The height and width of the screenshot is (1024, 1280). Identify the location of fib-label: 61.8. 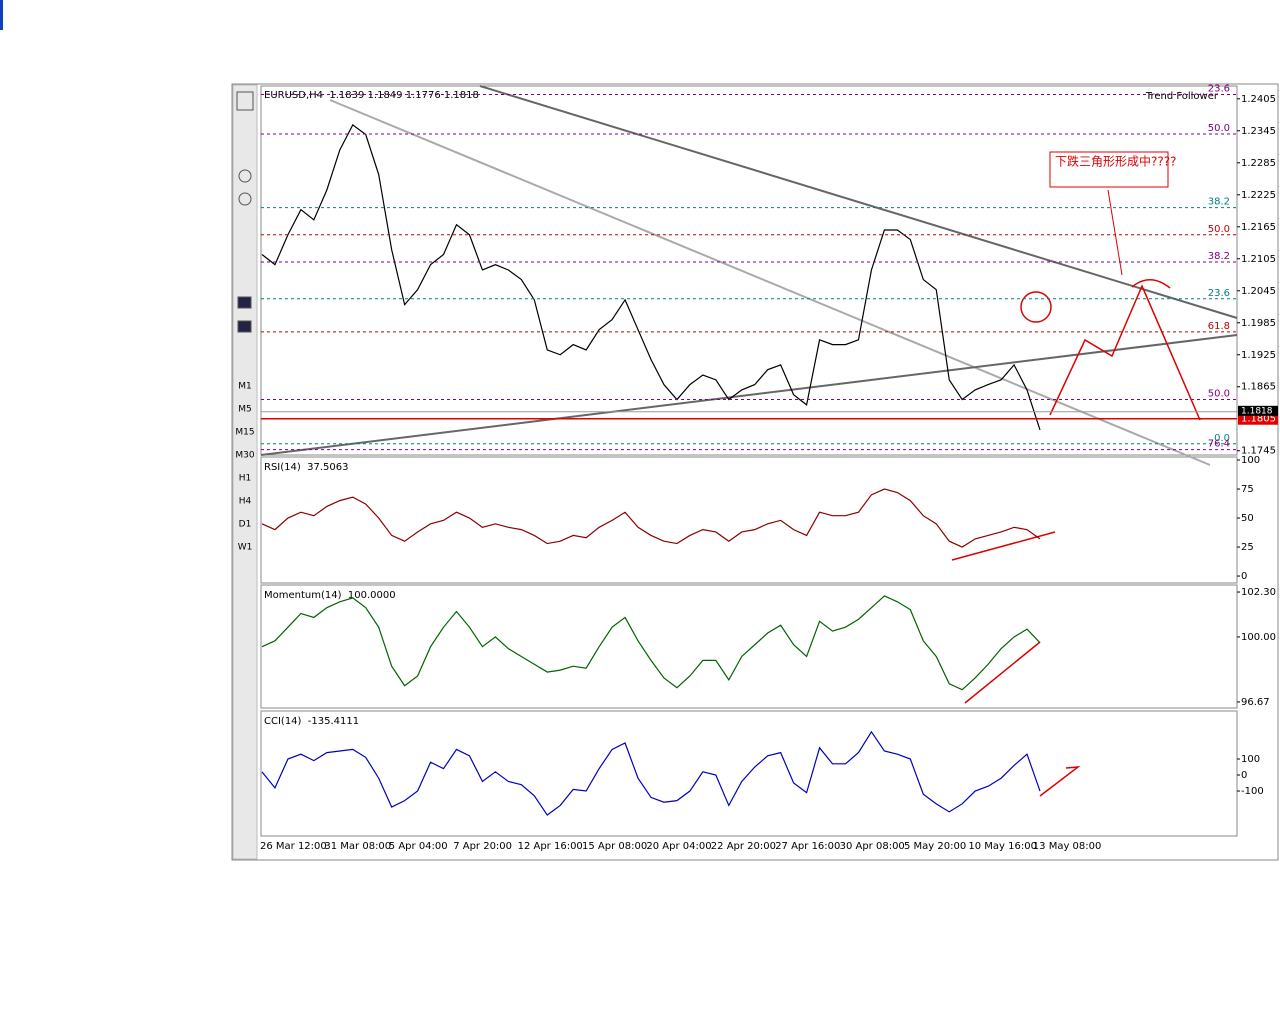
(1219, 326).